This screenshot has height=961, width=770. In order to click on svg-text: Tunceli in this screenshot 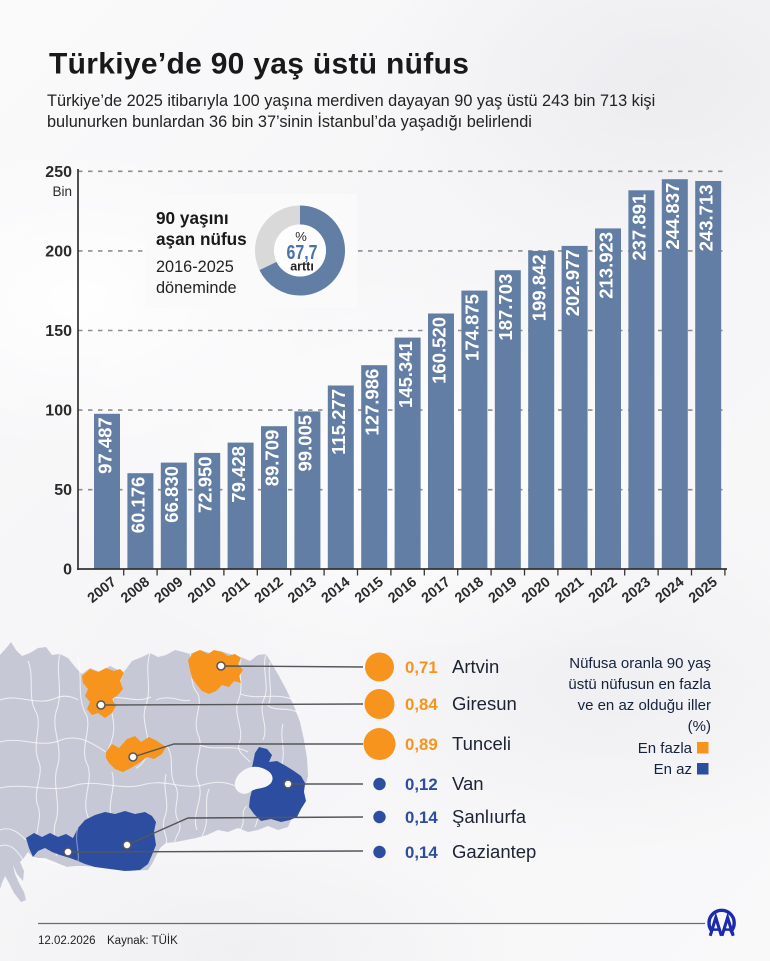, I will do `click(481, 743)`.